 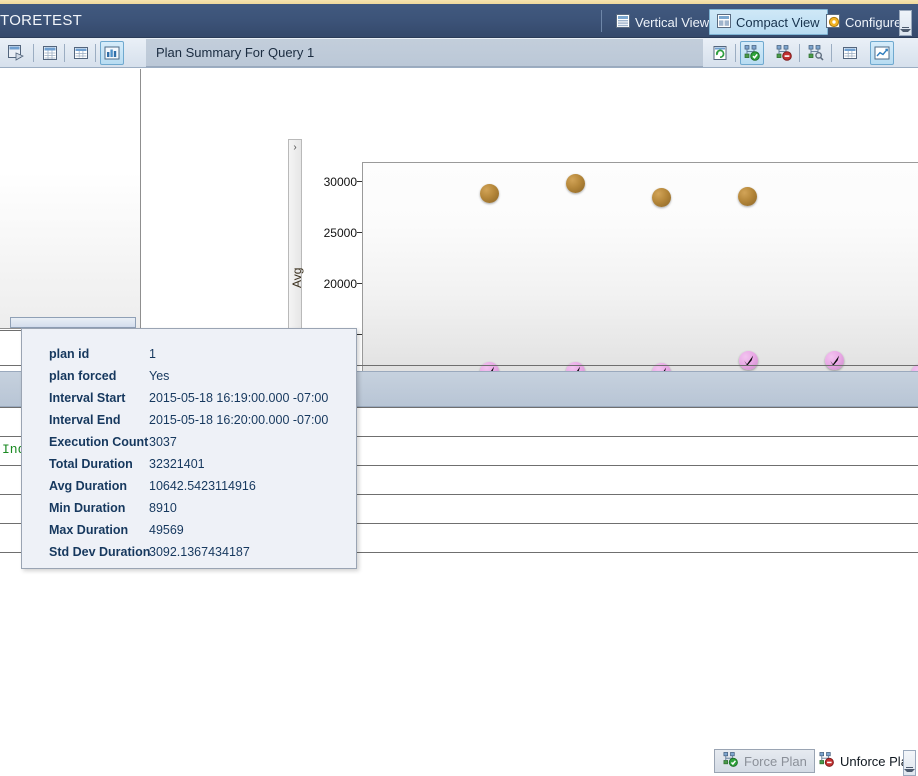 What do you see at coordinates (102, 354) in the screenshot?
I see `tooltip-row: plan id 1` at bounding box center [102, 354].